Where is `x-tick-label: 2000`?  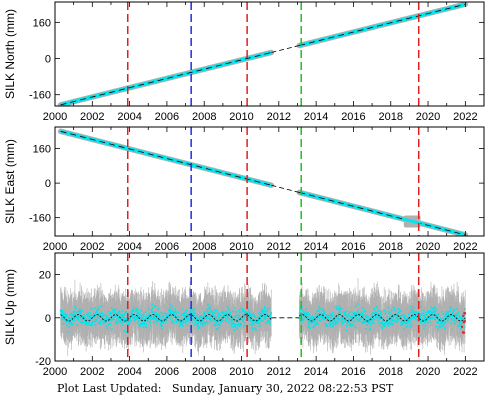
x-tick-label: 2000 is located at coordinates (55, 247).